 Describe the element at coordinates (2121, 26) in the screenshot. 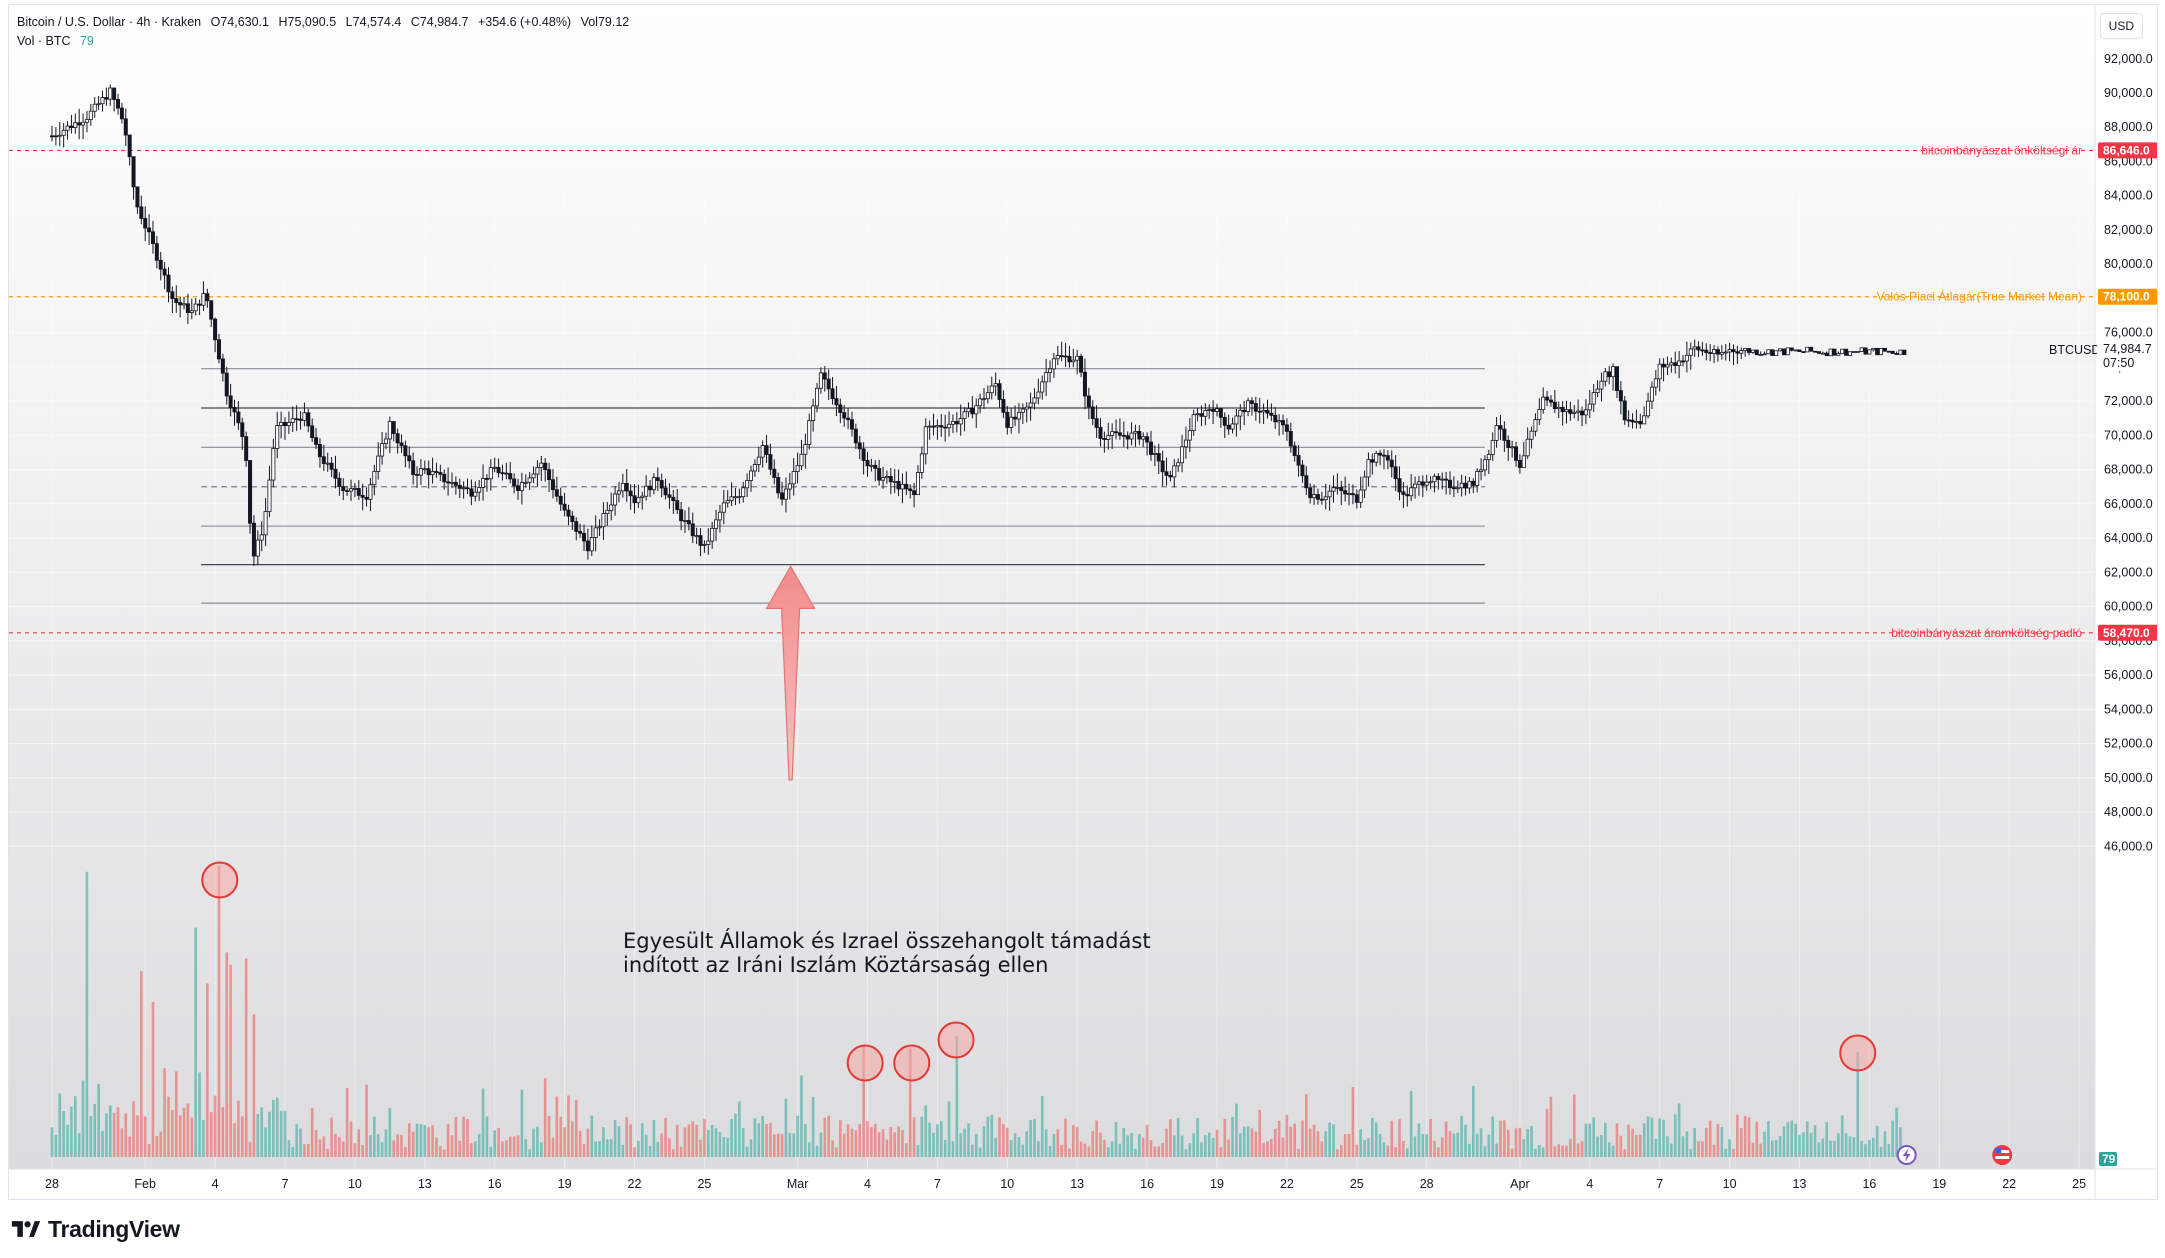

I see `currency-button: USD` at that location.